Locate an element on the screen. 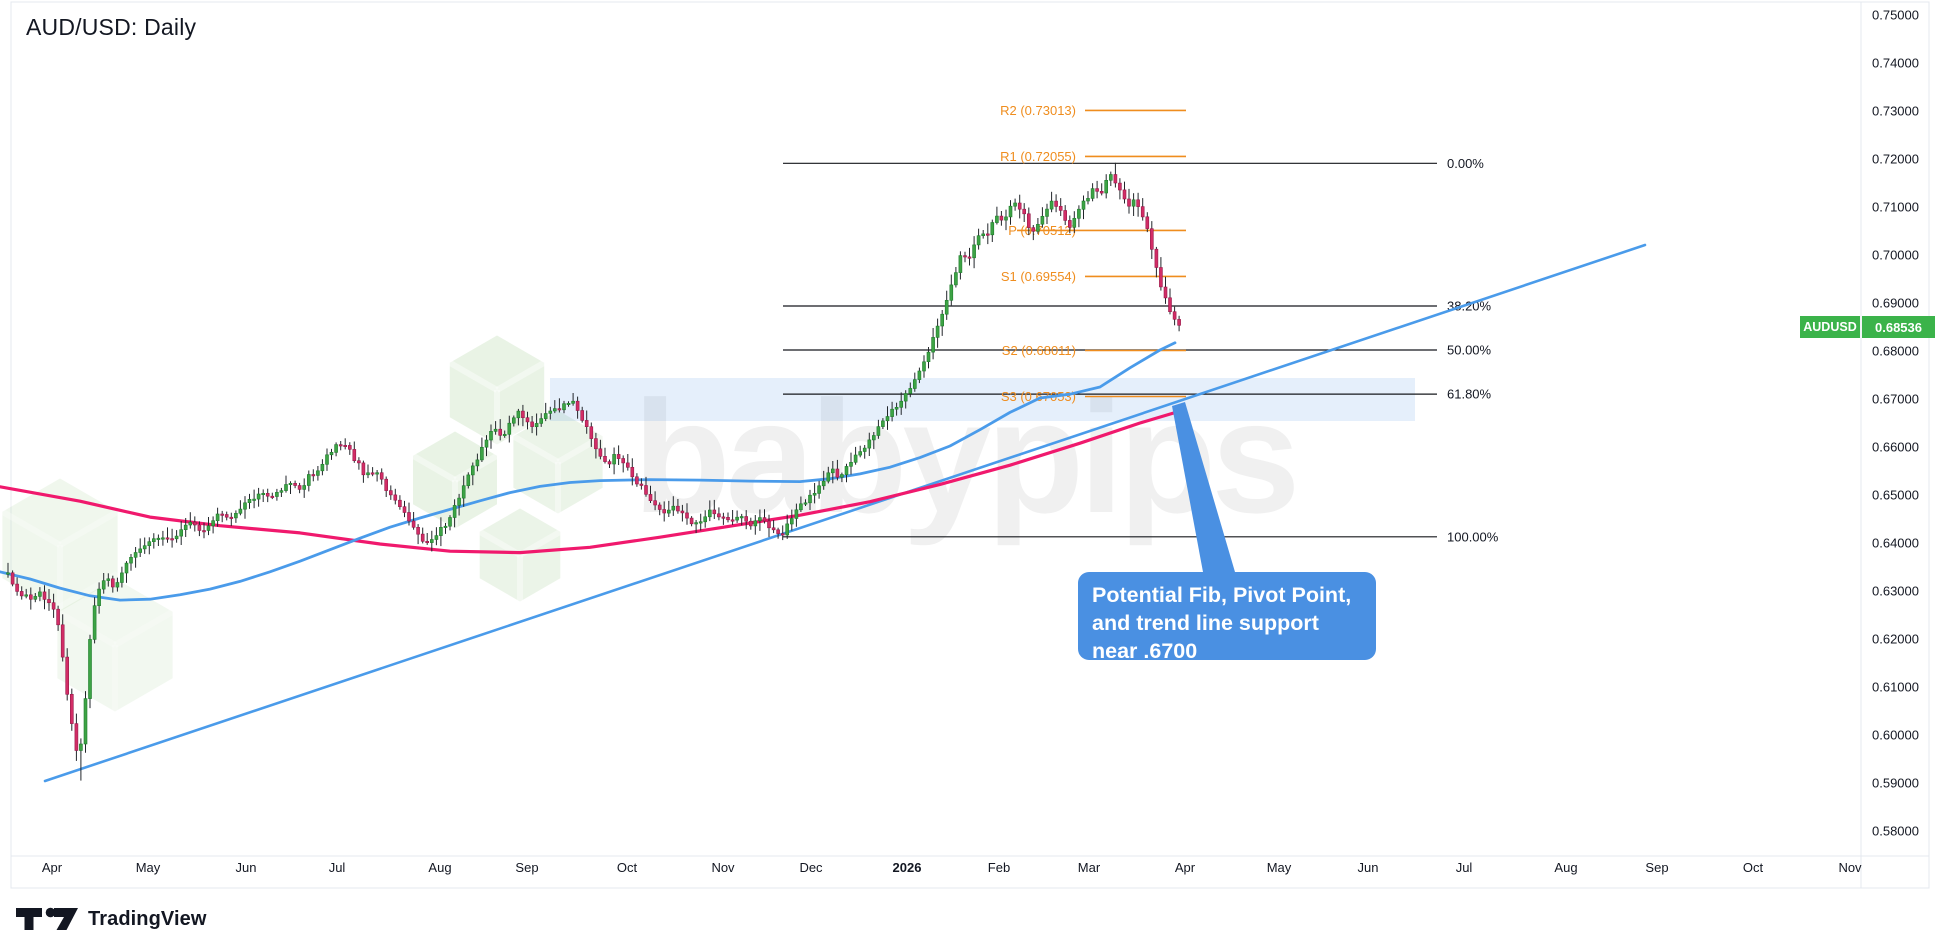 This screenshot has height=949, width=1940. pivot-level-label: S3 (0.67053) is located at coordinates (1038, 396).